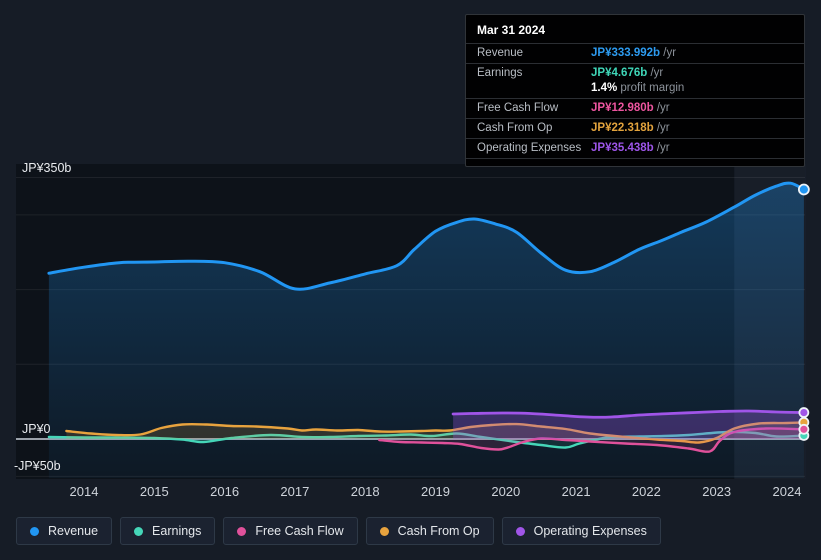 This screenshot has width=821, height=560. I want to click on cash-from-op-line, so click(435, 432).